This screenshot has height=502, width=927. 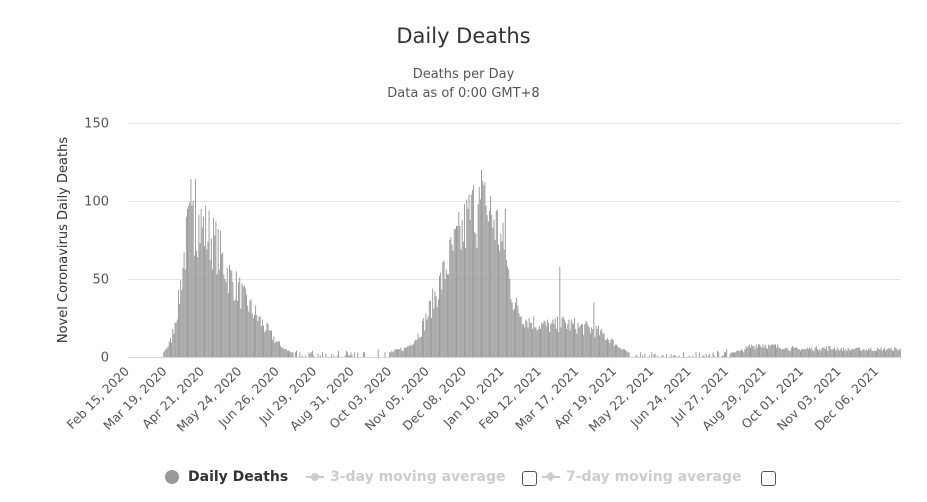 What do you see at coordinates (529, 478) in the screenshot?
I see `3-day-average-checkbox` at bounding box center [529, 478].